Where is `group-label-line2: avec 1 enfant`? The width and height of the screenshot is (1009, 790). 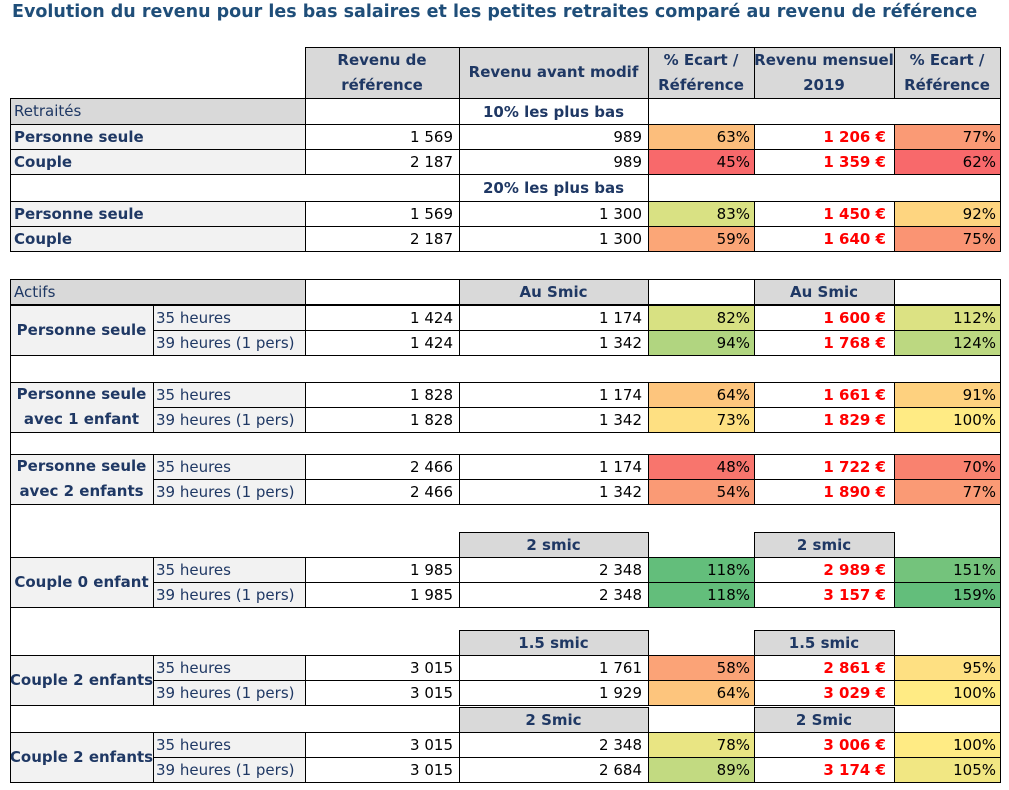 group-label-line2: avec 1 enfant is located at coordinates (81, 419).